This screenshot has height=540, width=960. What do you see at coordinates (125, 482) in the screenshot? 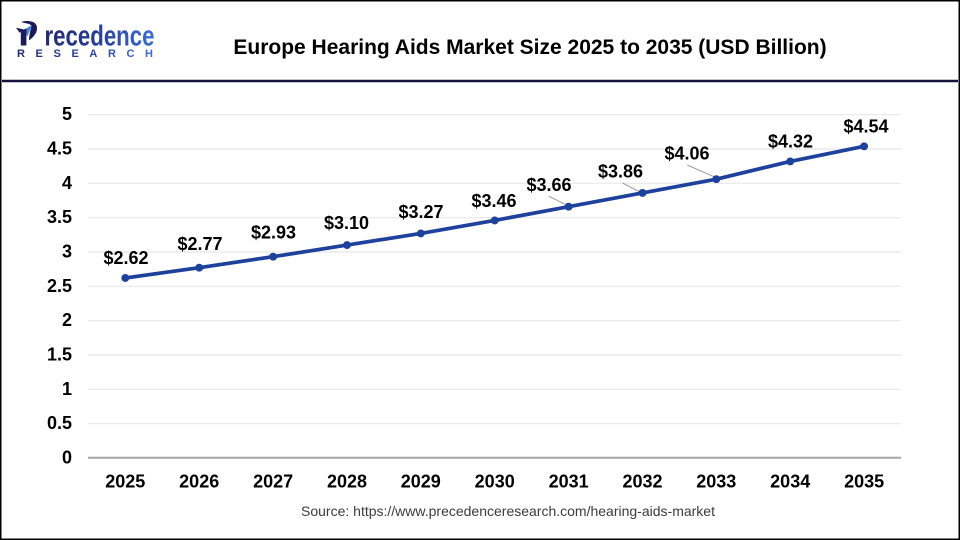
I see `svg-text: 2025` at bounding box center [125, 482].